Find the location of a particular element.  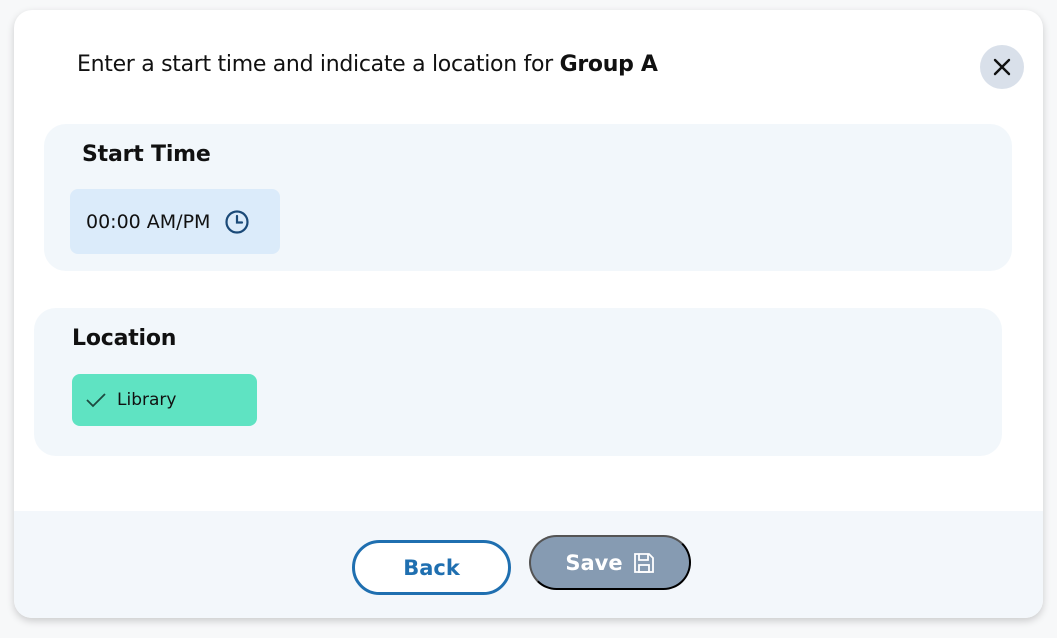

group-name: Group A is located at coordinates (608, 64).